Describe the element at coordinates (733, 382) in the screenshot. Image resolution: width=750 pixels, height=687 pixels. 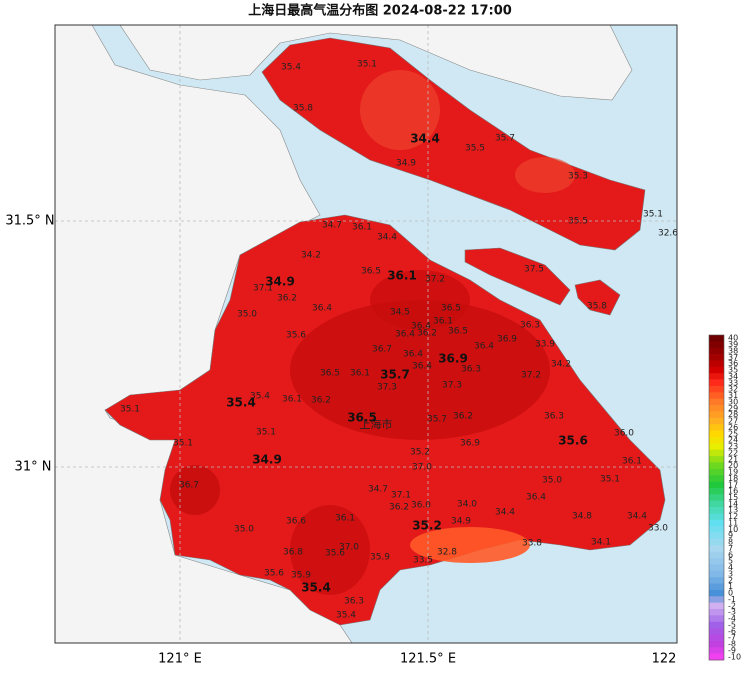
I see `colorbar-label: 33` at that location.